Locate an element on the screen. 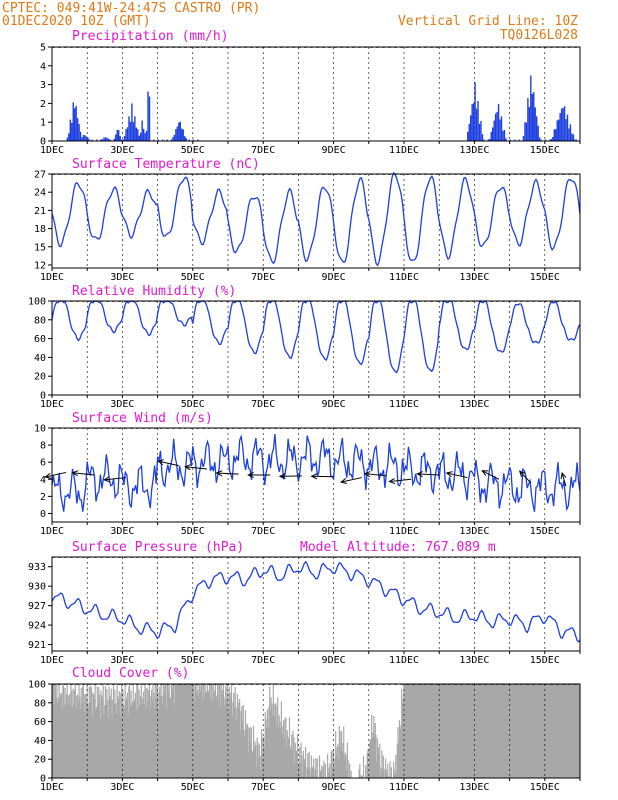 This screenshot has width=618, height=800. x-tick-label: 15DEC is located at coordinates (545, 150).